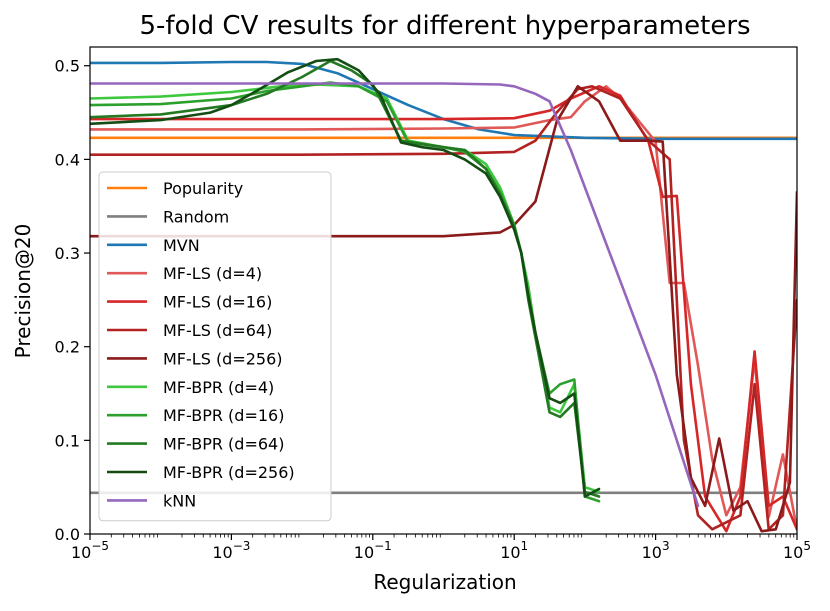  I want to click on y-tick-label: 0.0, so click(67, 534).